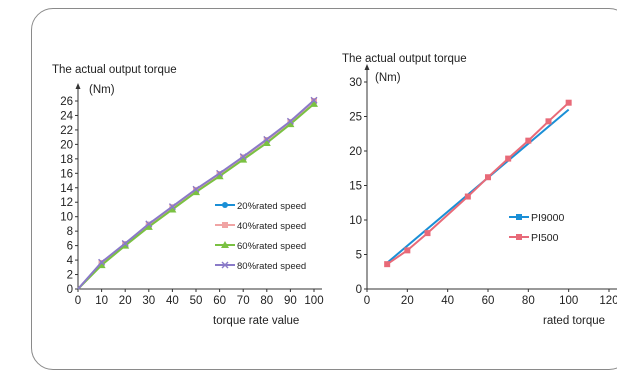 The height and width of the screenshot is (378, 617). Describe the element at coordinates (66, 131) in the screenshot. I see `y-tick-label: 22` at that location.